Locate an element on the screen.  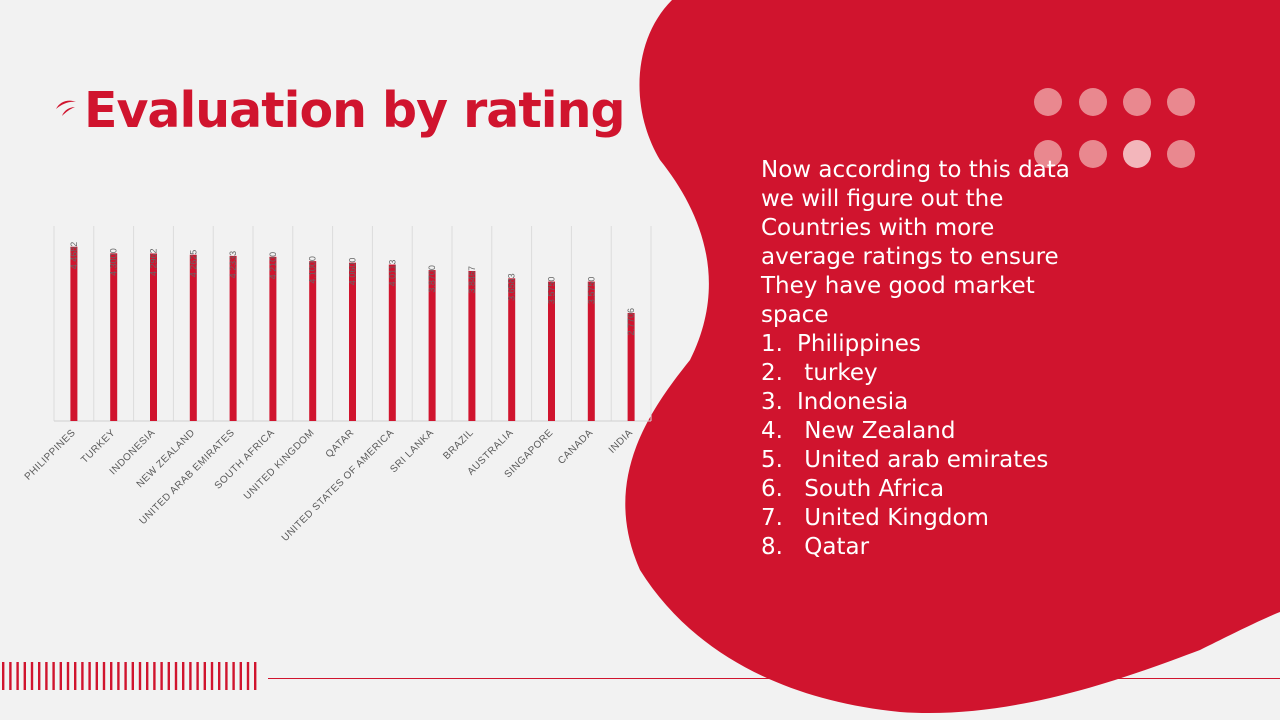
tick-label: BRAZIL is located at coordinates (458, 444).